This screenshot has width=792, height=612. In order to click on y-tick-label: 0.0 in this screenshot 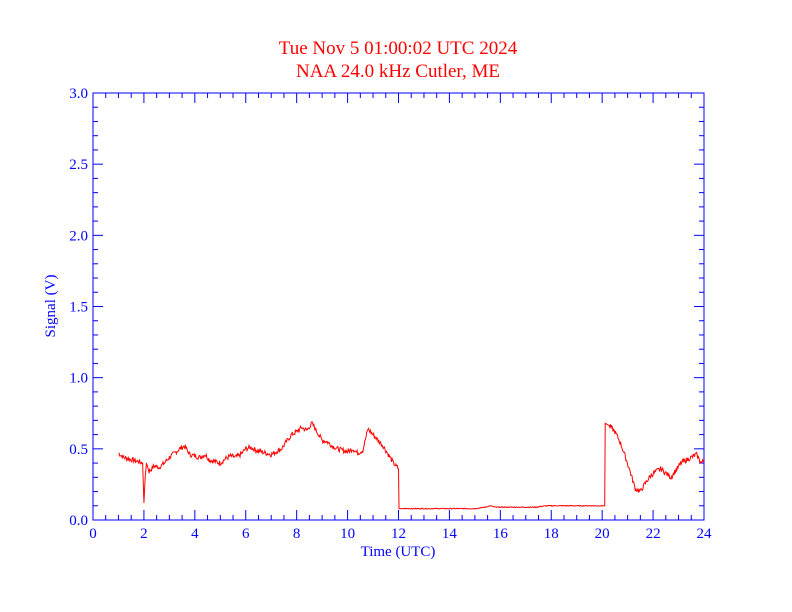, I will do `click(78, 521)`.